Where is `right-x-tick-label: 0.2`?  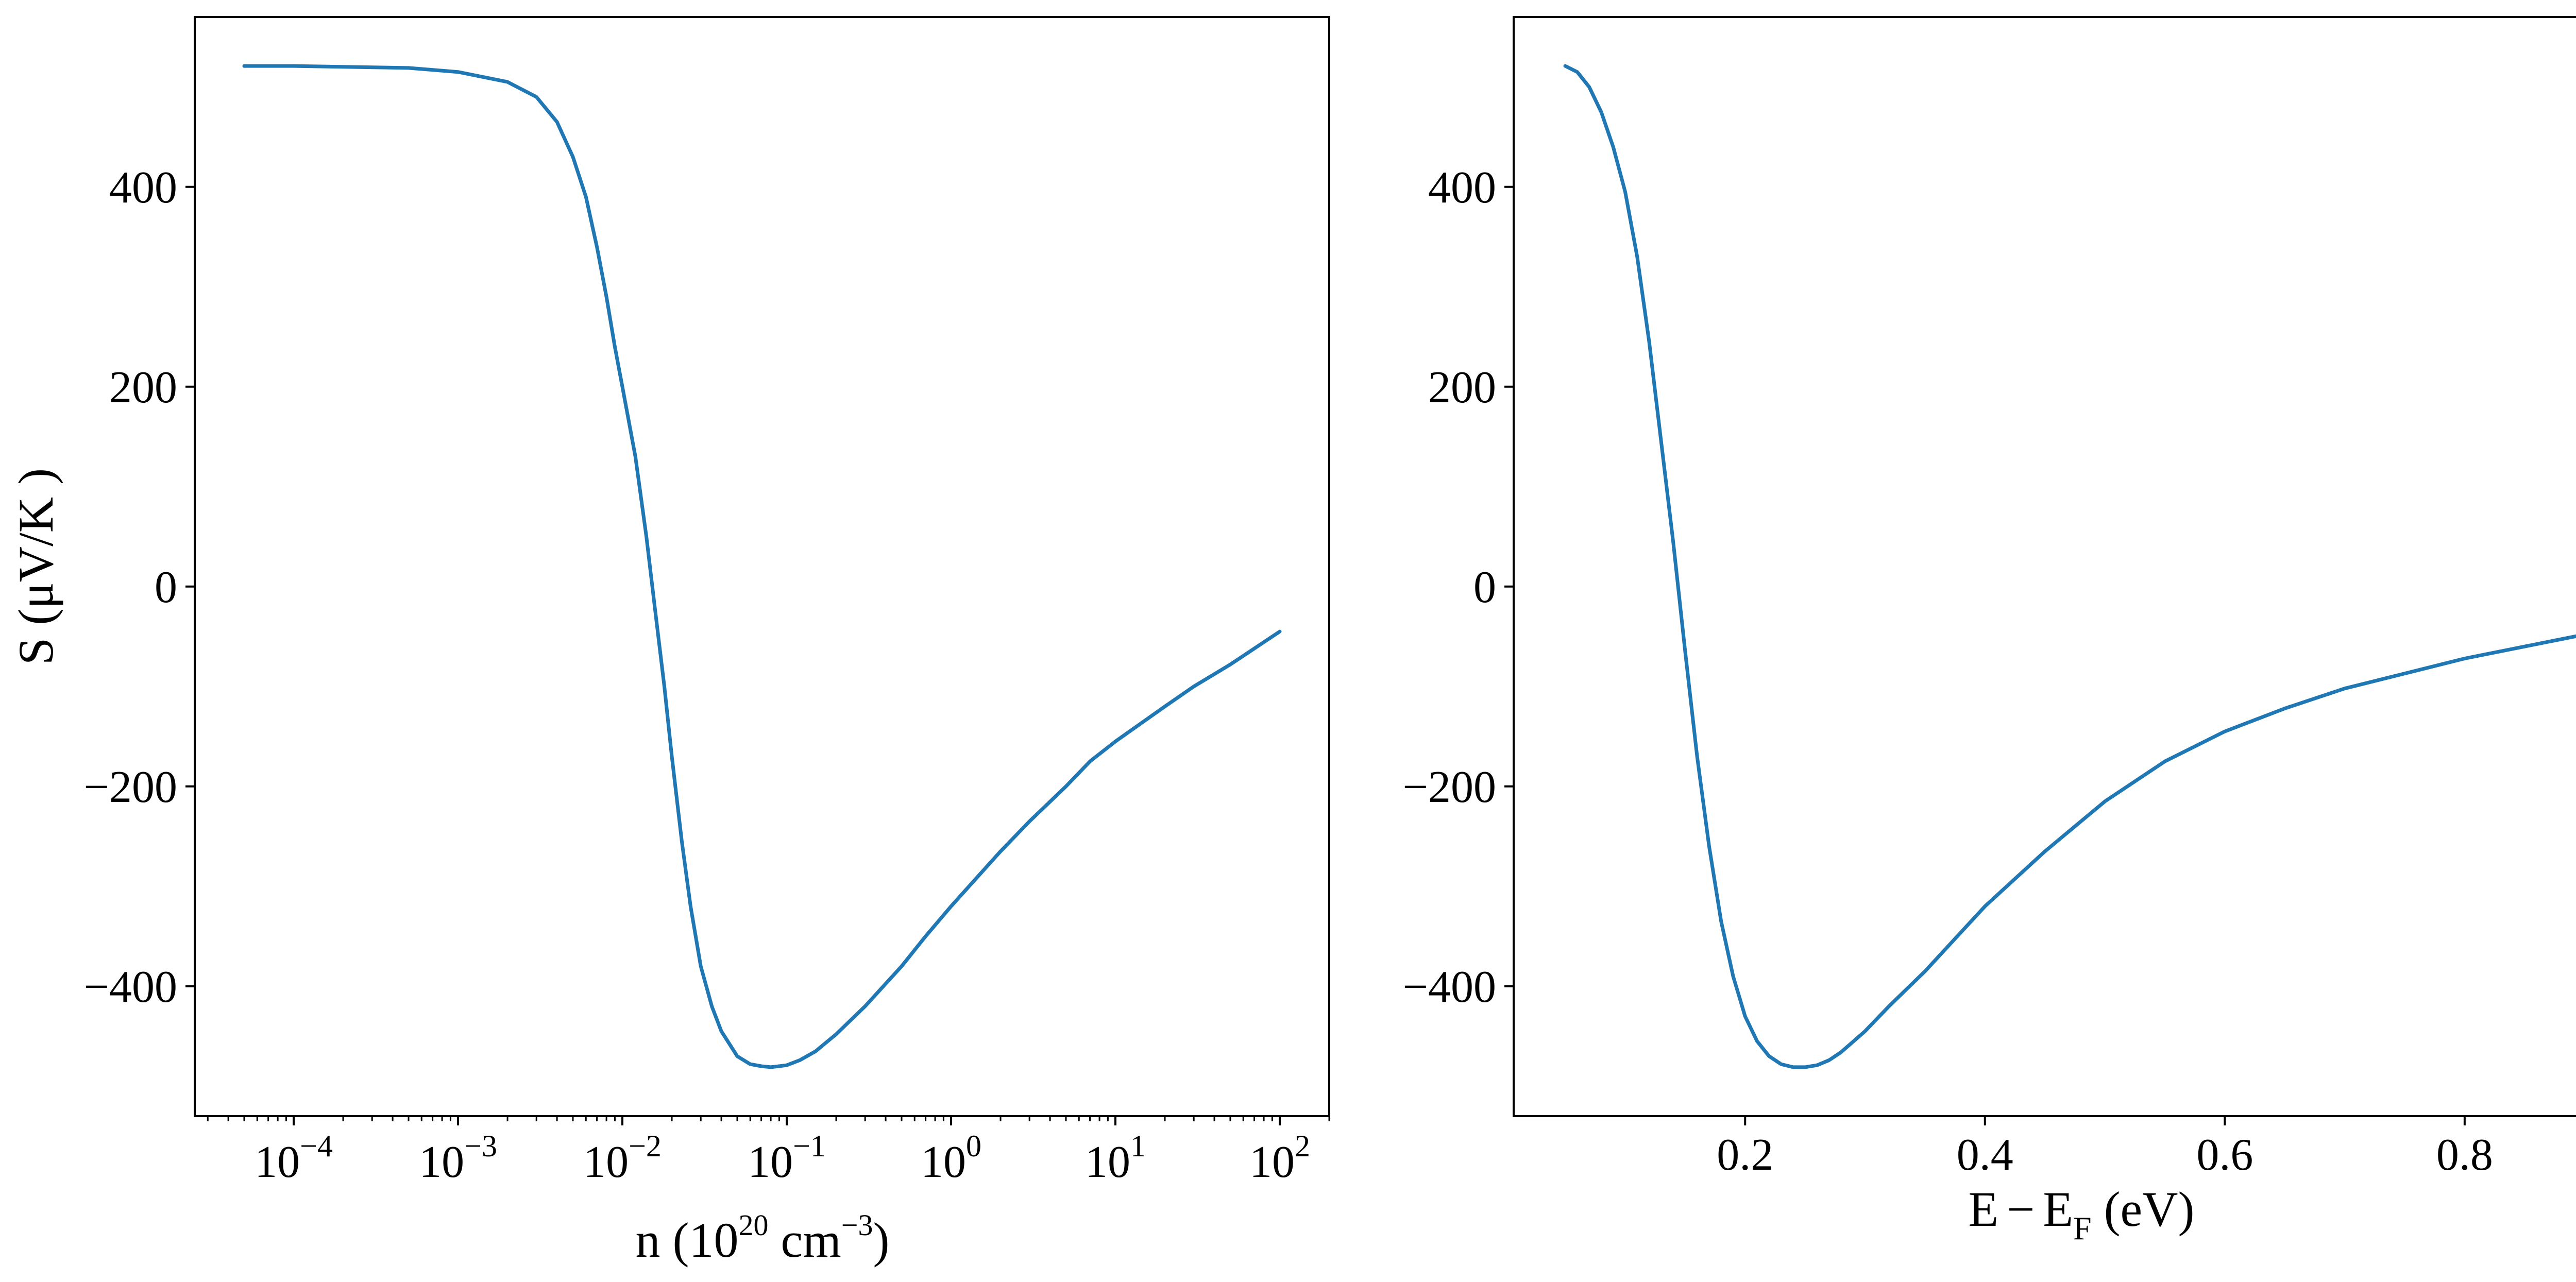
right-x-tick-label: 0.2 is located at coordinates (1745, 1155).